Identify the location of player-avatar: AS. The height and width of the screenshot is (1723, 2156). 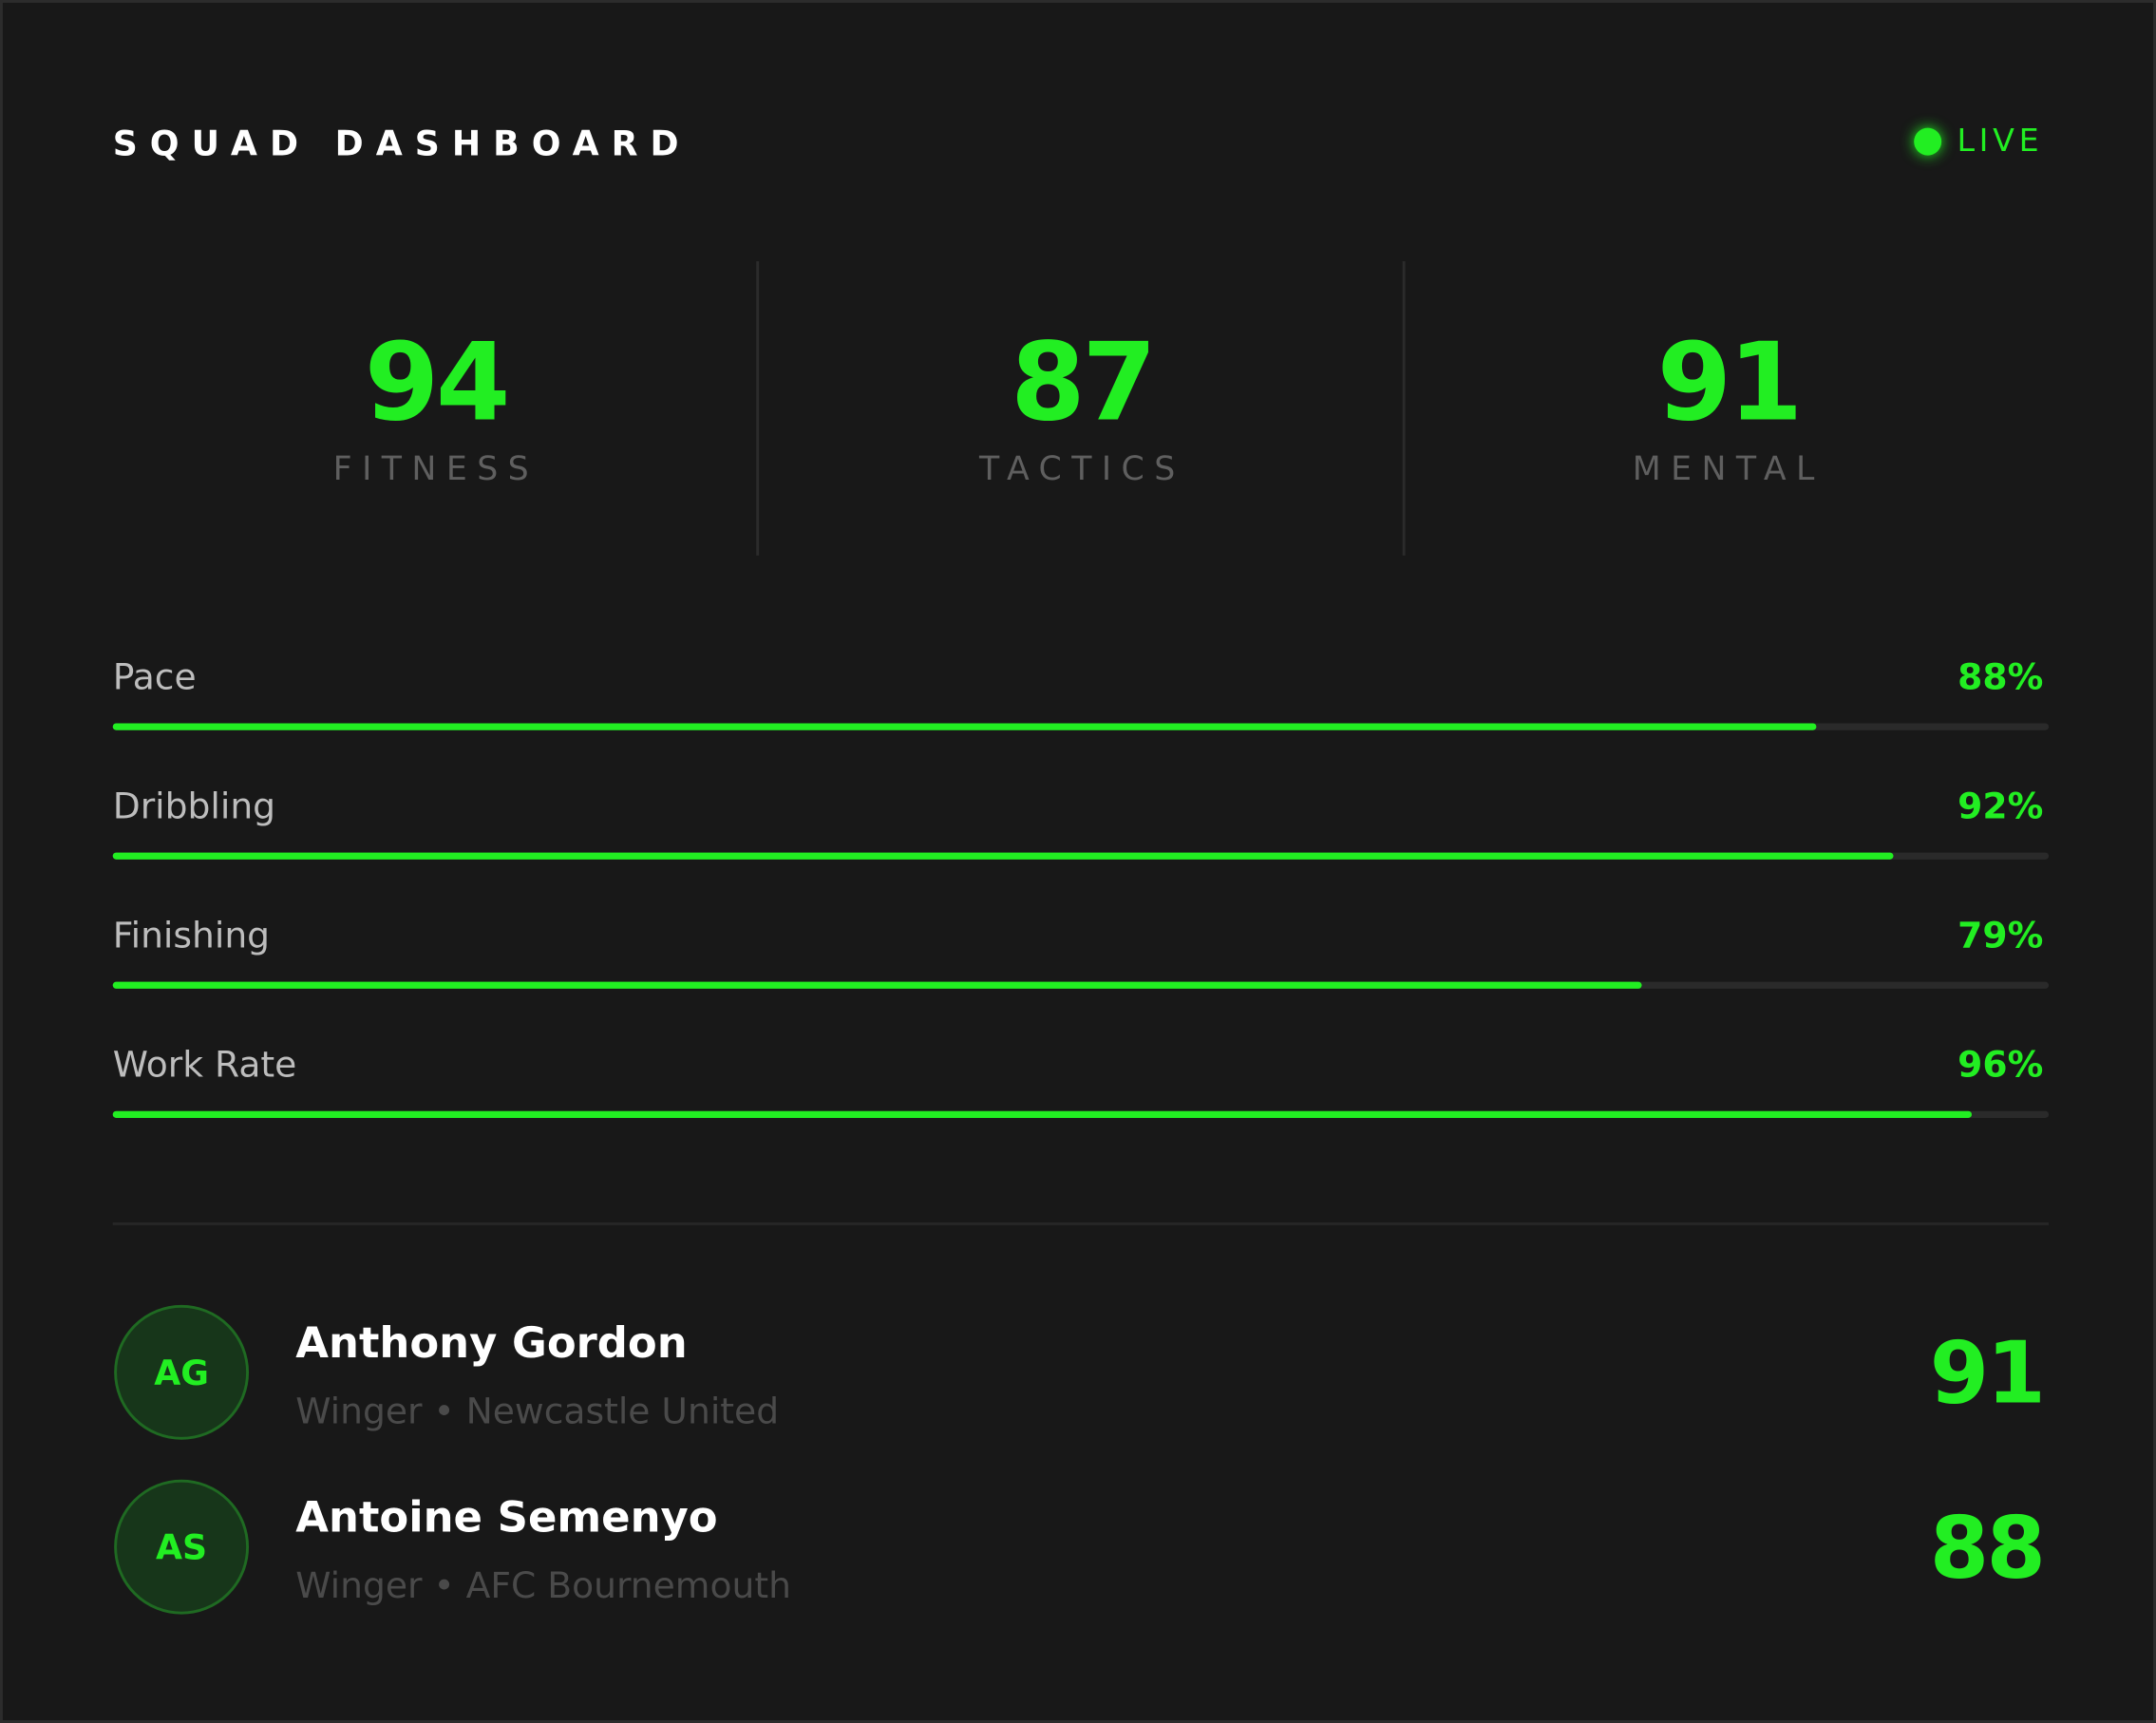
(182, 1547).